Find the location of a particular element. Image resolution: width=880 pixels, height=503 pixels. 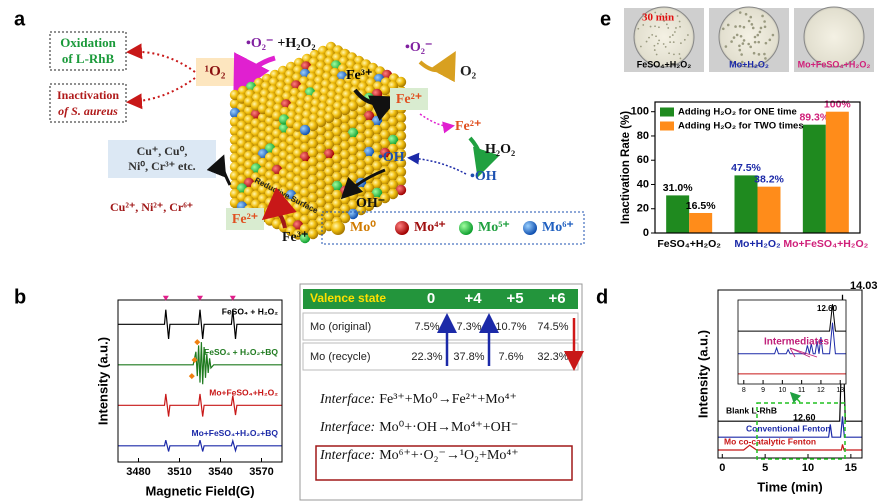

outcome-text: of S. aureus is located at coordinates (88, 111).